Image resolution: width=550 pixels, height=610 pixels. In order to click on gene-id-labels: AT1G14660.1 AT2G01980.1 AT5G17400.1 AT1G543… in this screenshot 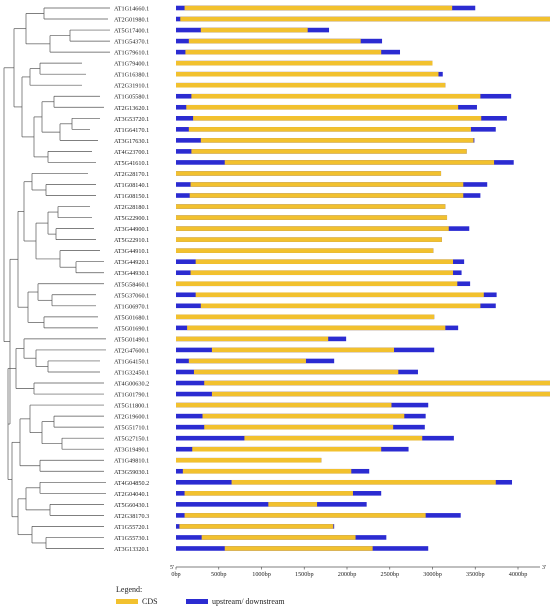, I will do `click(131, 279)`.